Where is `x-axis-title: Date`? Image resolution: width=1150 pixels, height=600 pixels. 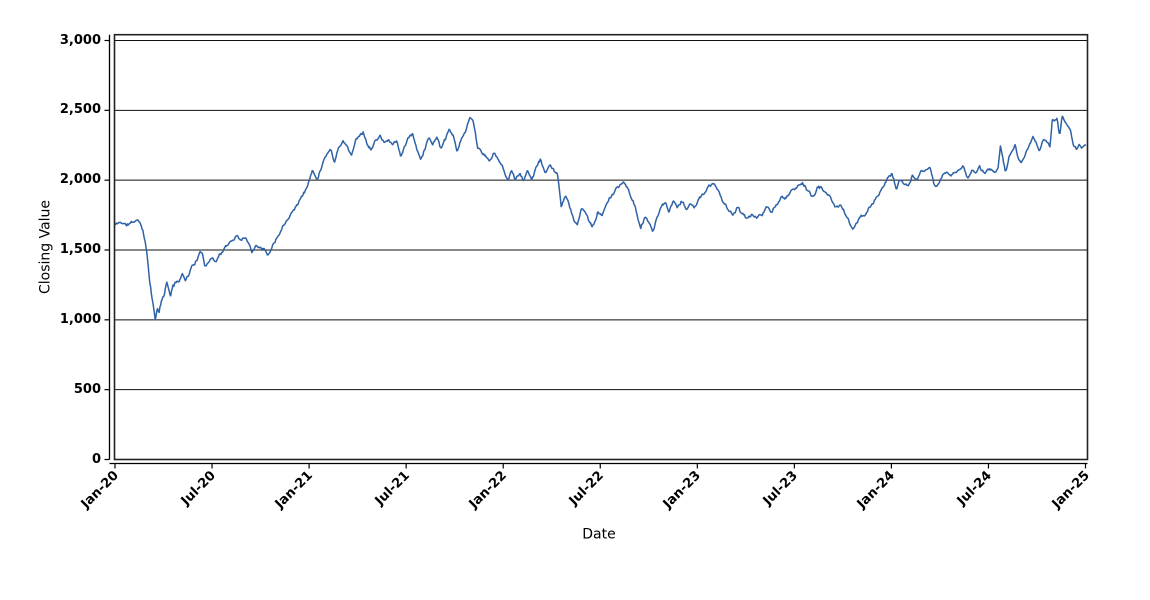
x-axis-title: Date is located at coordinates (599, 534).